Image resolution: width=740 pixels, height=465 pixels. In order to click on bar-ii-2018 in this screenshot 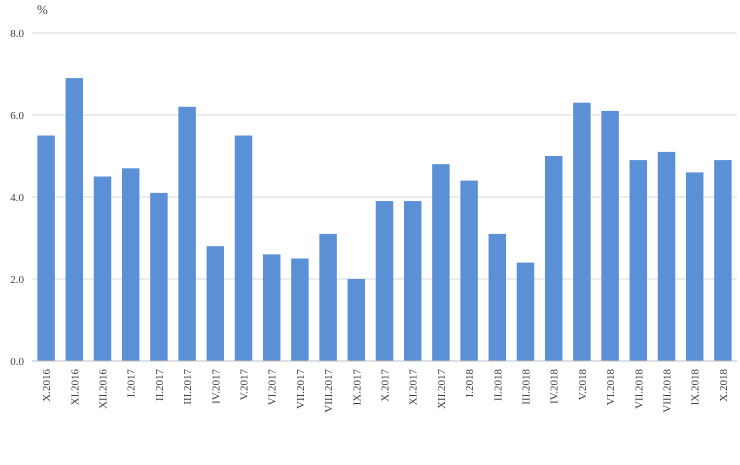, I will do `click(497, 297)`.